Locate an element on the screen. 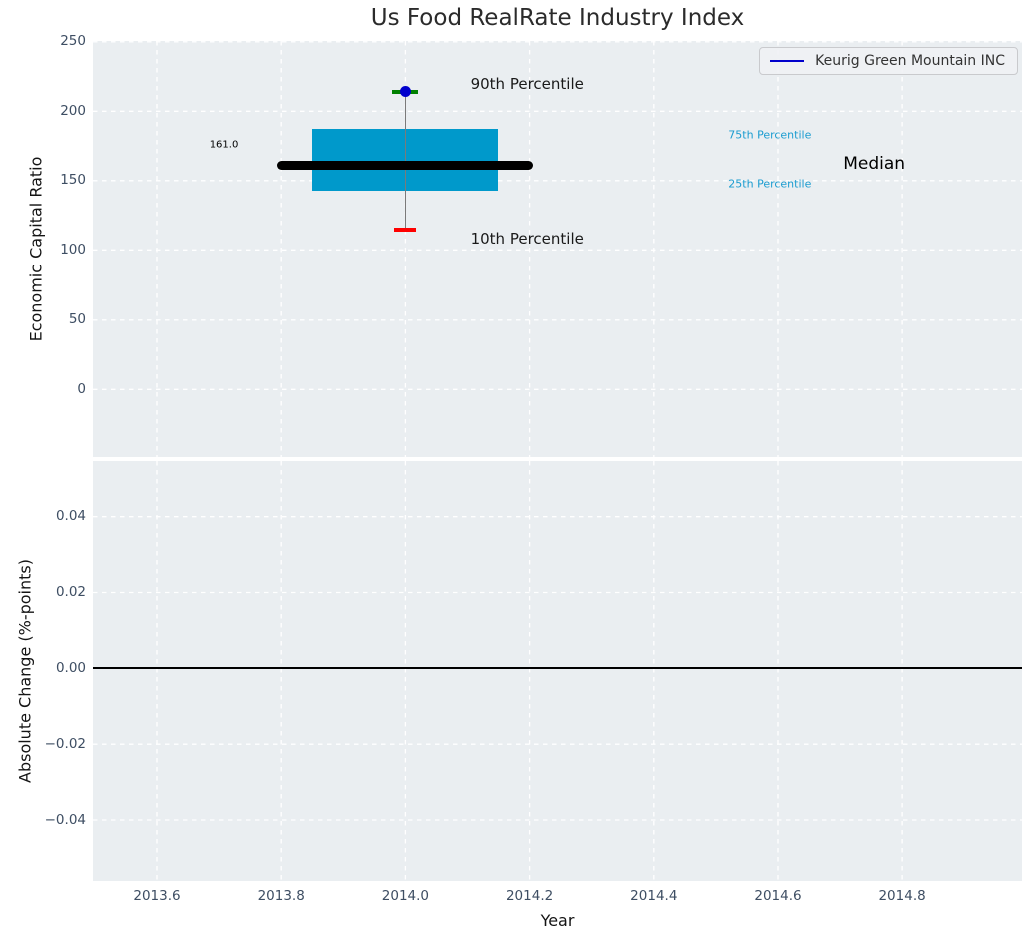 This screenshot has height=942, width=1034. annotation-75th-percentile: 75th Percentile is located at coordinates (770, 135).